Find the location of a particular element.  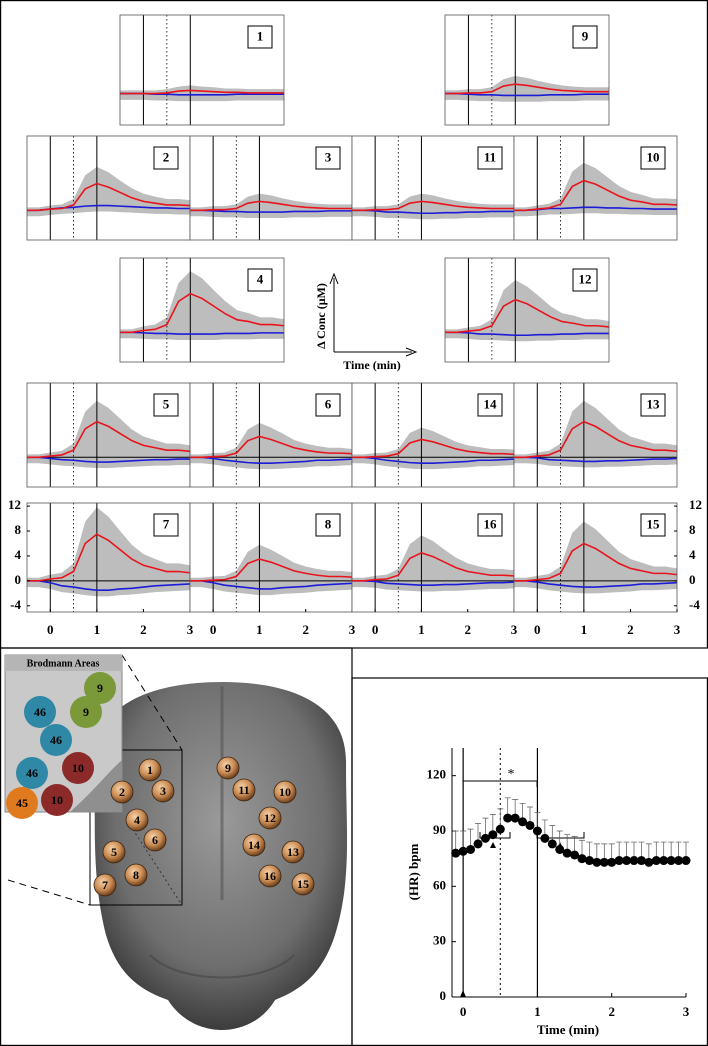

panel-label: 16 is located at coordinates (491, 523).